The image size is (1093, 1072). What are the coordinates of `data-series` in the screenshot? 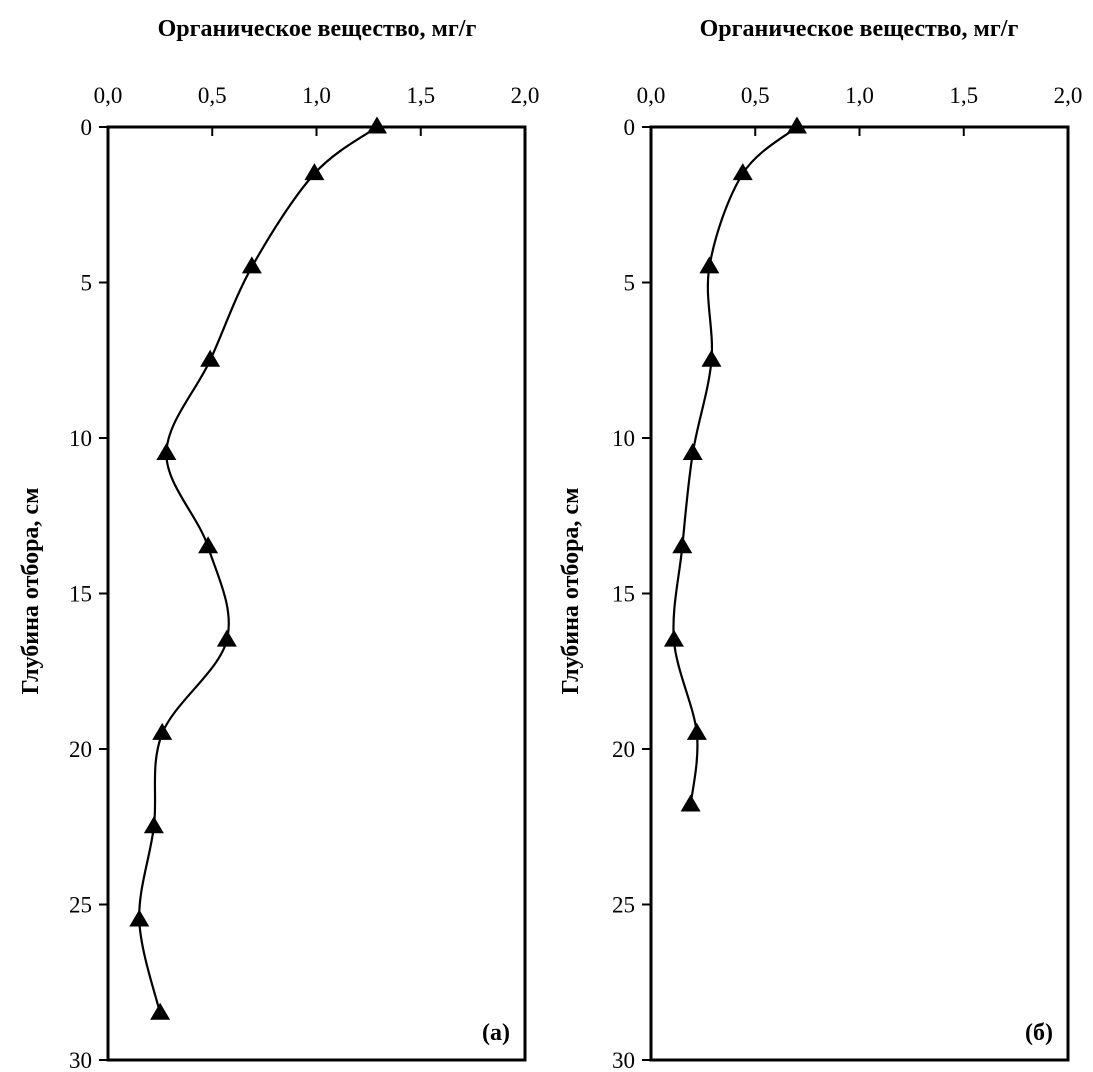 It's located at (735, 464).